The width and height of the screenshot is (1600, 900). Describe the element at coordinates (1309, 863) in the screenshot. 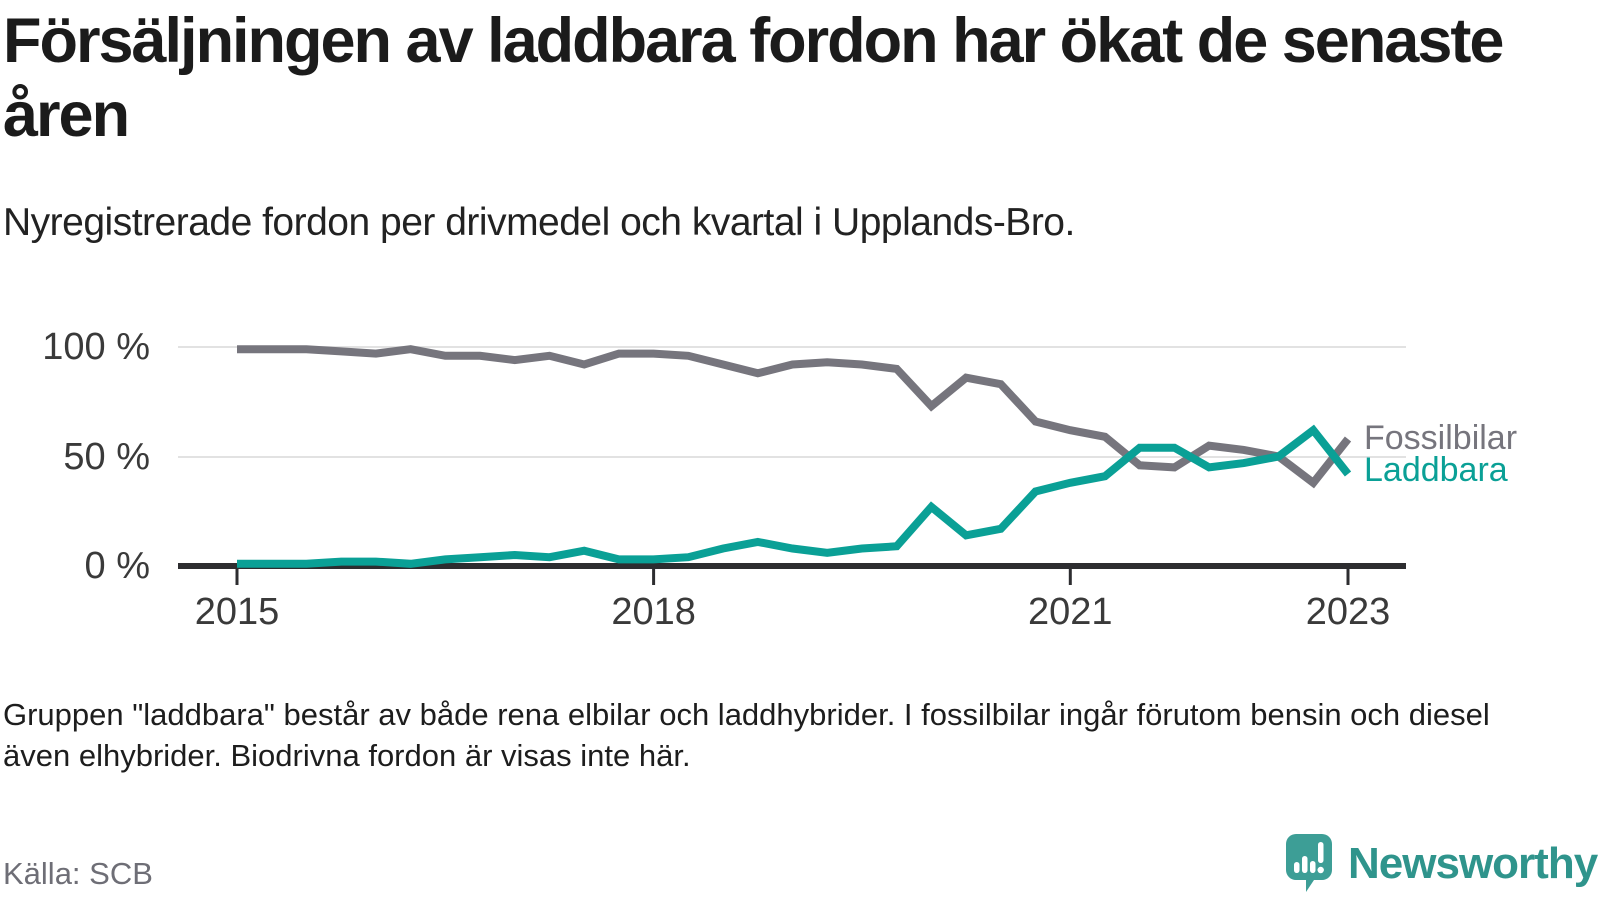

I see `newsworthy-chart-bubble-icon` at that location.